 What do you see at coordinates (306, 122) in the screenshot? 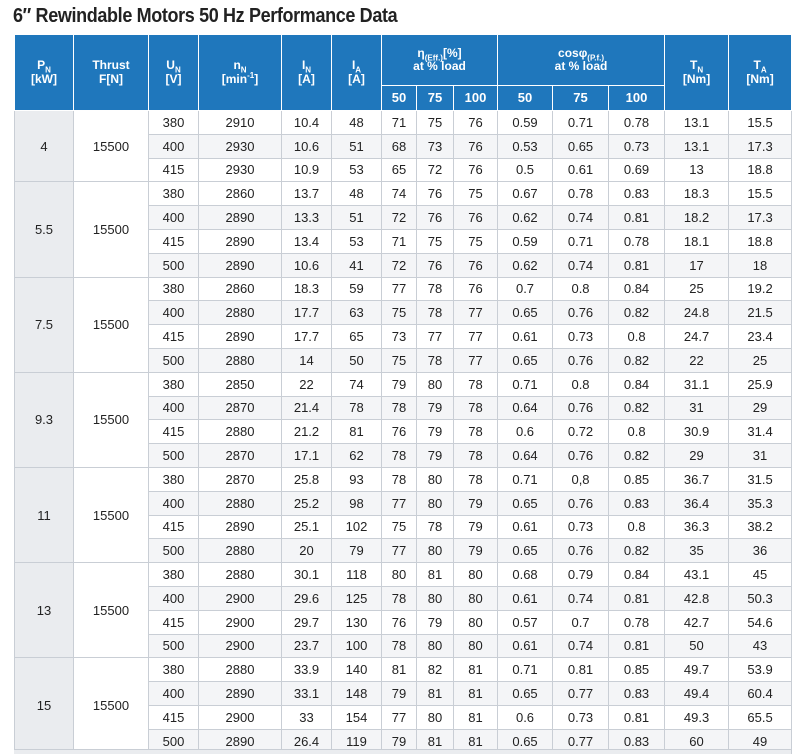
I see `cell-in: 10.4` at bounding box center [306, 122].